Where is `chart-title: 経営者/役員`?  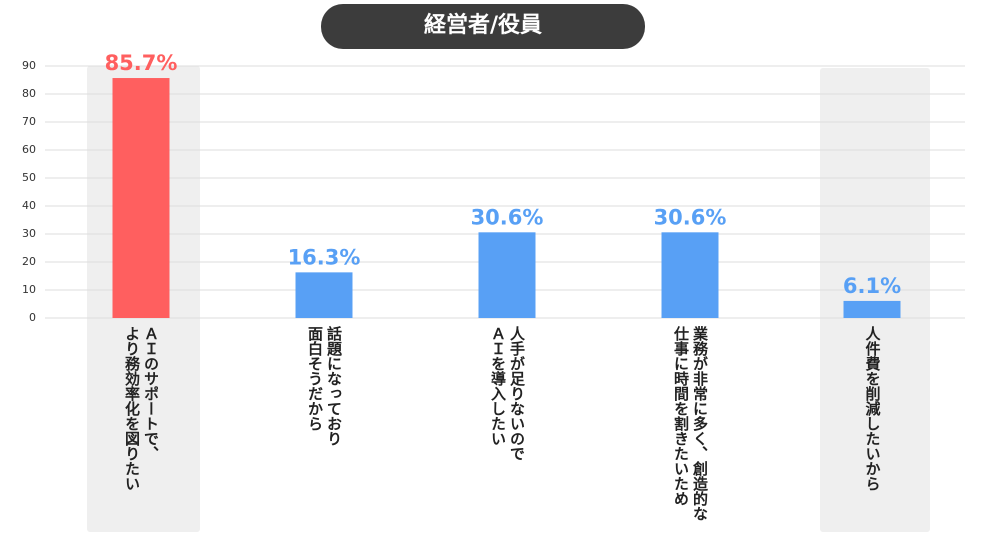 chart-title: 経営者/役員 is located at coordinates (483, 25).